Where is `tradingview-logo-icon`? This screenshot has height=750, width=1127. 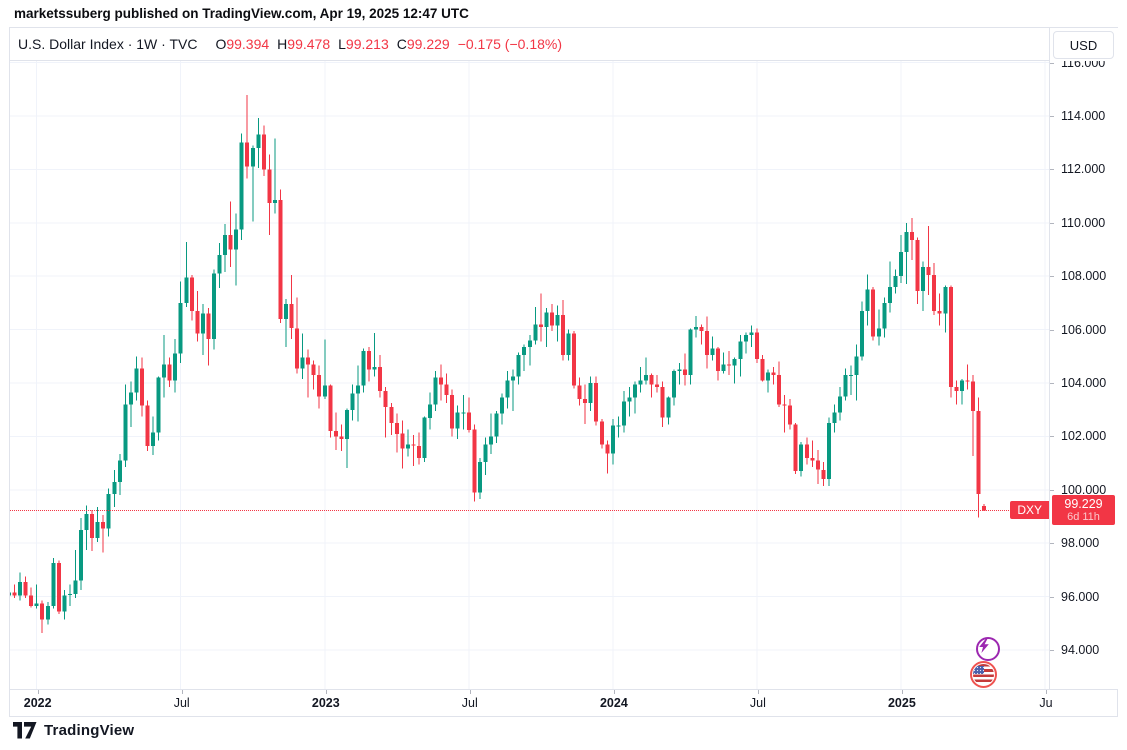
tradingview-logo-icon is located at coordinates (25, 730).